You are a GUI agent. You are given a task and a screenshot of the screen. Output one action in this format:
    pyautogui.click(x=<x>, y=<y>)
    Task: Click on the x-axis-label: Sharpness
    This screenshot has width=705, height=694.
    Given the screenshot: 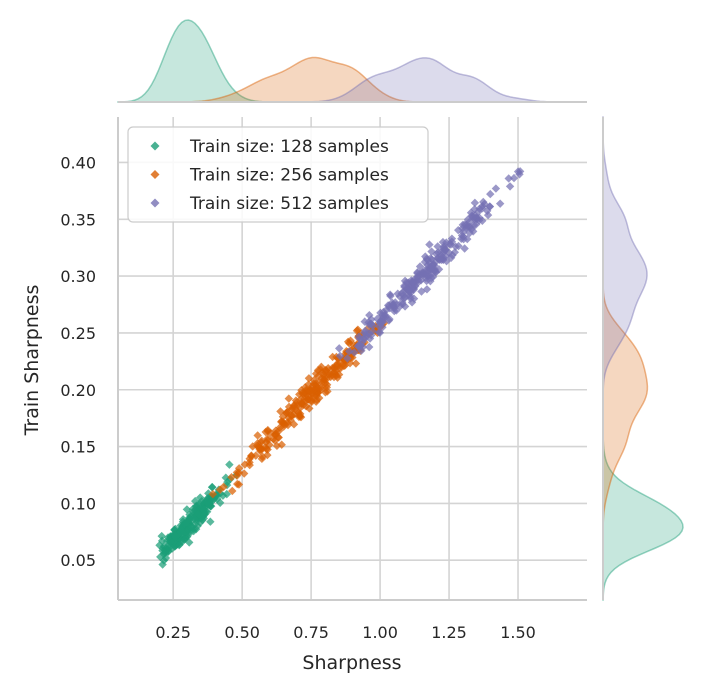 What is the action you would take?
    pyautogui.click(x=351, y=663)
    